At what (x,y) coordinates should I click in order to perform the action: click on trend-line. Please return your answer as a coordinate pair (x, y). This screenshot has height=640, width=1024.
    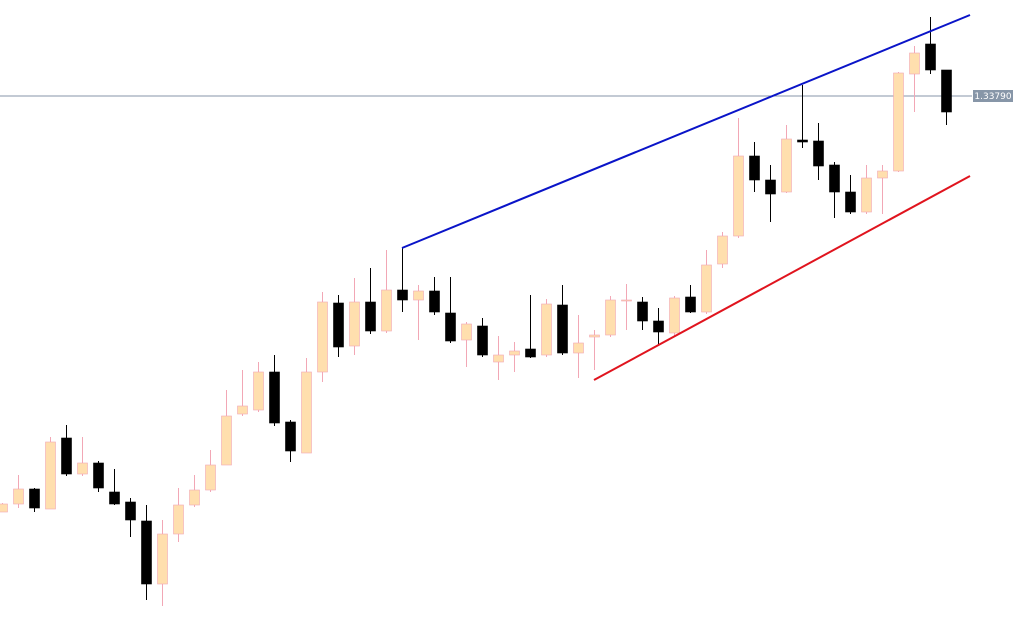
    Looking at the image, I should click on (782, 278).